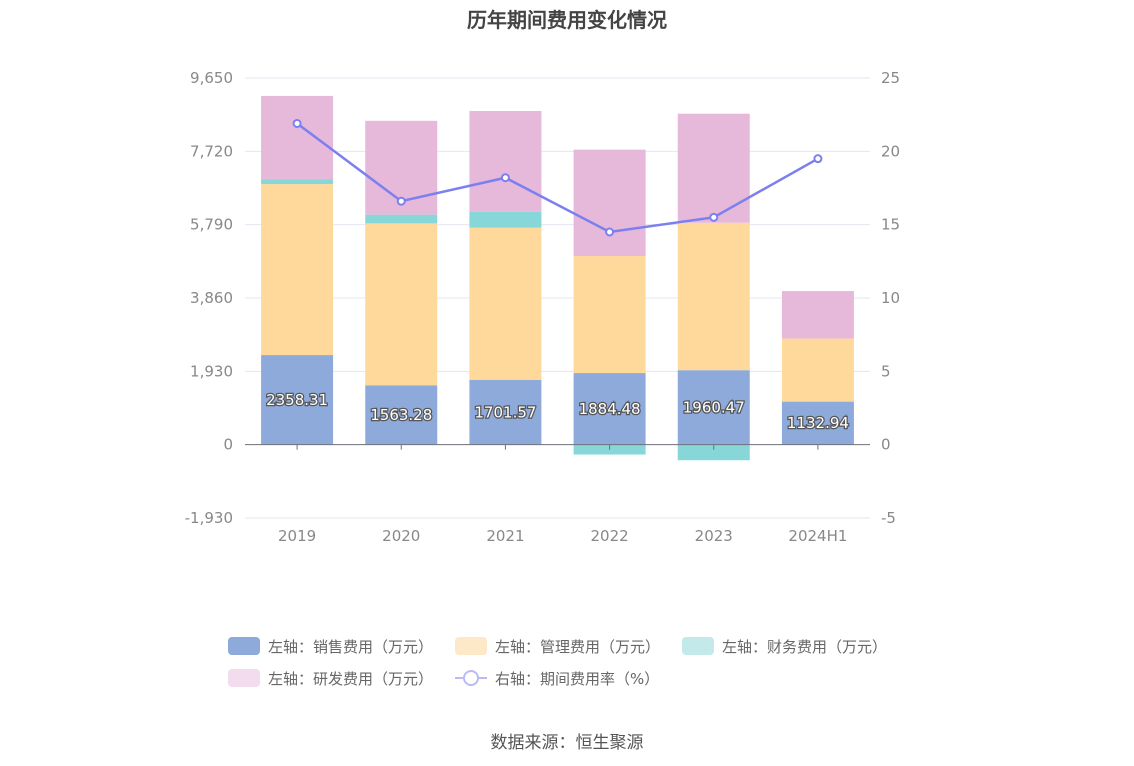 The height and width of the screenshot is (766, 1134). What do you see at coordinates (471, 678) in the screenshot?
I see `legend-line-marker-icon` at bounding box center [471, 678].